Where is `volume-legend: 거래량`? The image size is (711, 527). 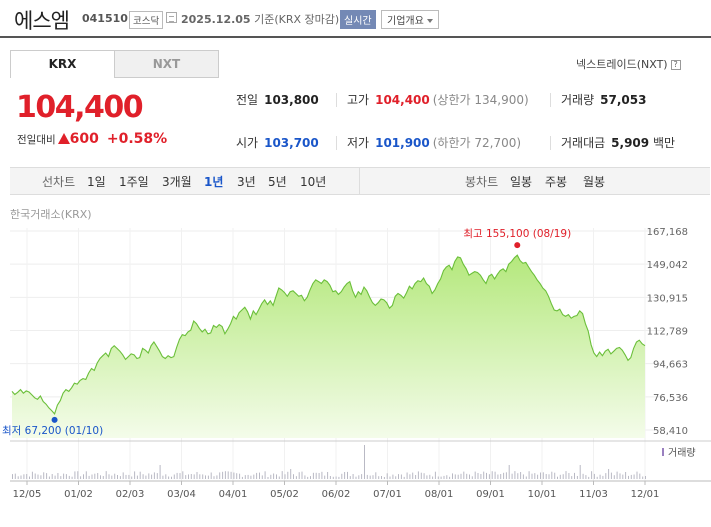 volume-legend: 거래량 is located at coordinates (682, 453).